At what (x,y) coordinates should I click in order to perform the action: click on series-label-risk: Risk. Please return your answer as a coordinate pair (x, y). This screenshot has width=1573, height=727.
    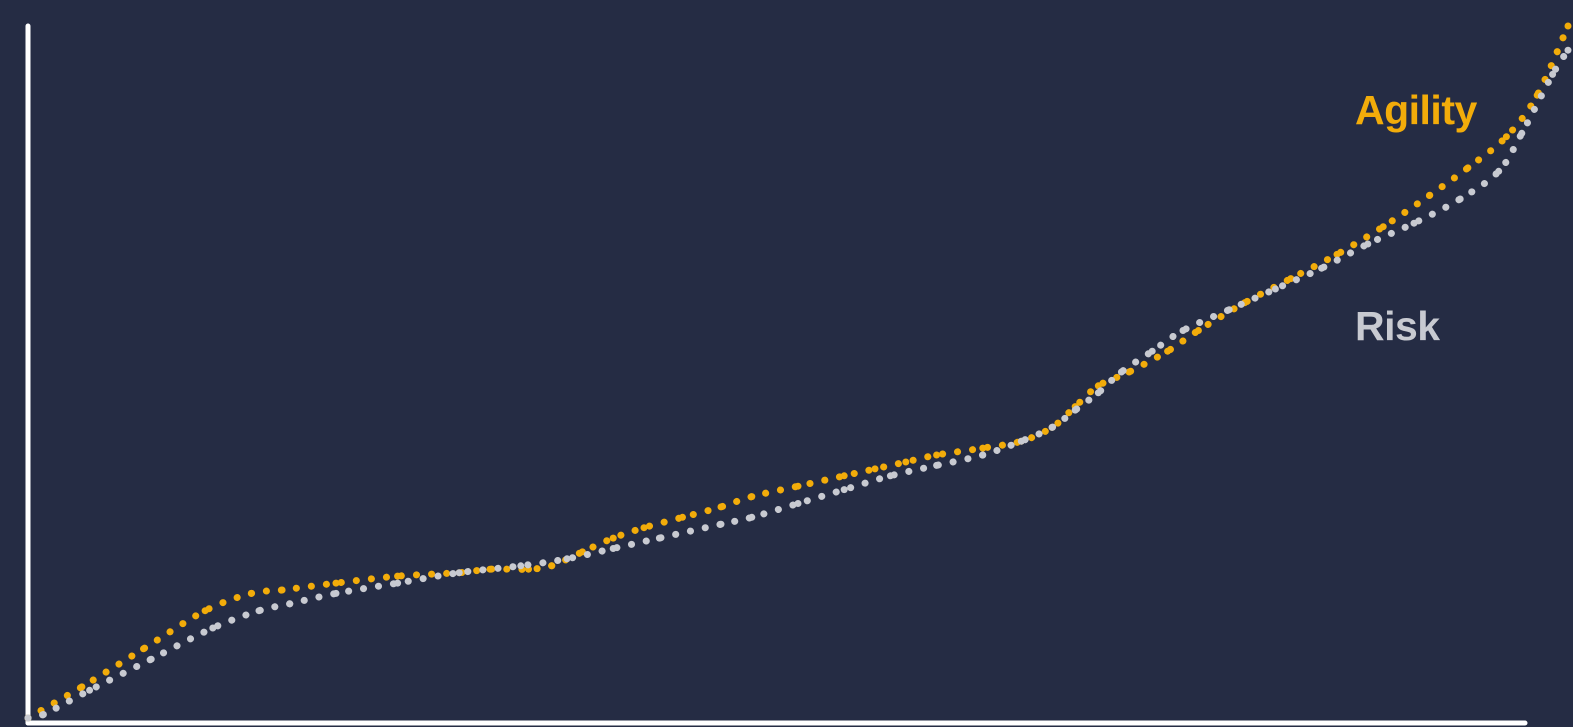
    Looking at the image, I should click on (1397, 326).